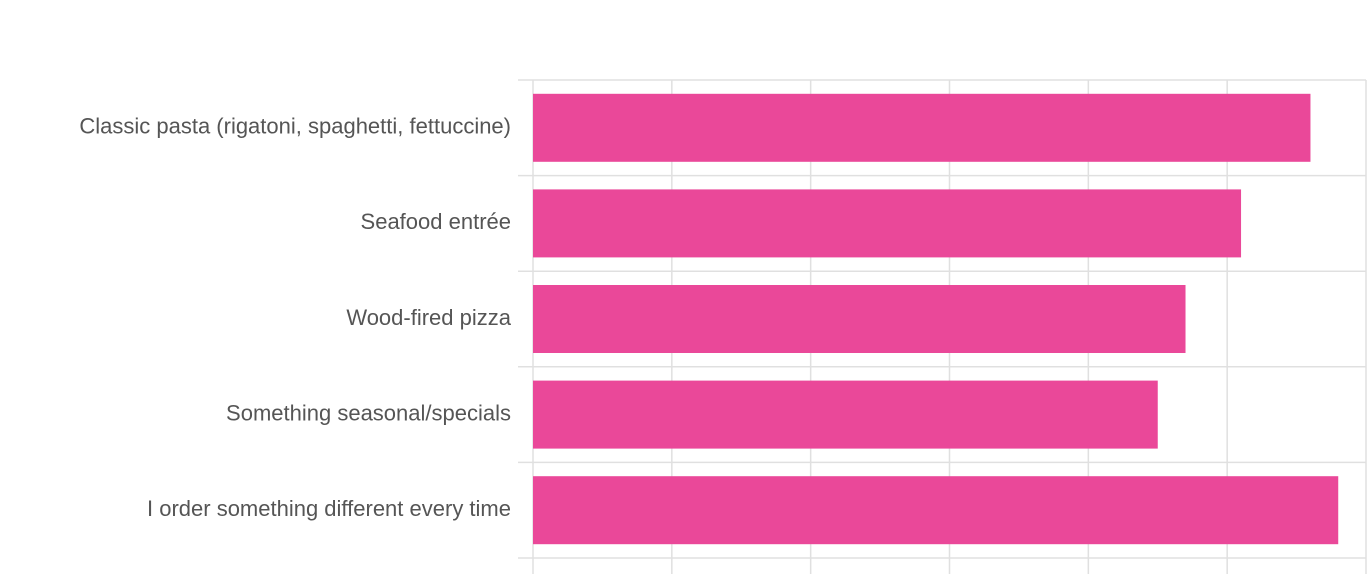  I want to click on y-tick-label: I order something different every time, so click(329, 508).